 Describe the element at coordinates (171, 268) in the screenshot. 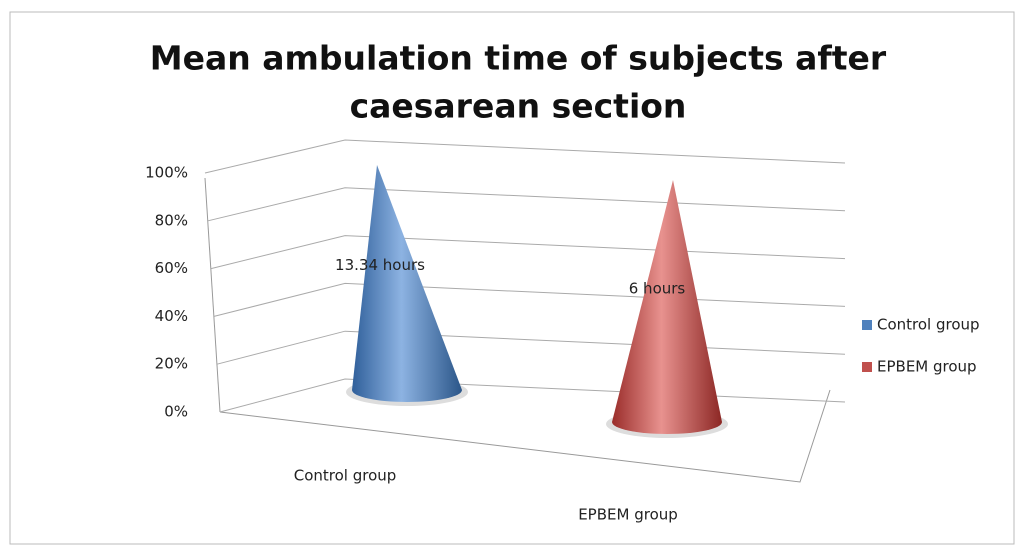

I see `y-tick-label: 60%` at that location.